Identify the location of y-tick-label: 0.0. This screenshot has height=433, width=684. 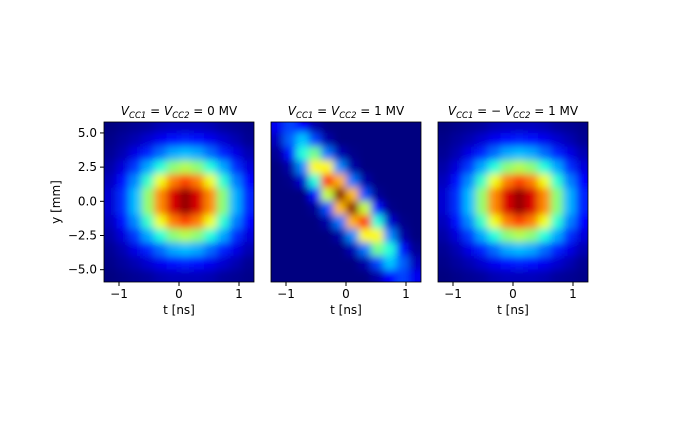
(87, 201).